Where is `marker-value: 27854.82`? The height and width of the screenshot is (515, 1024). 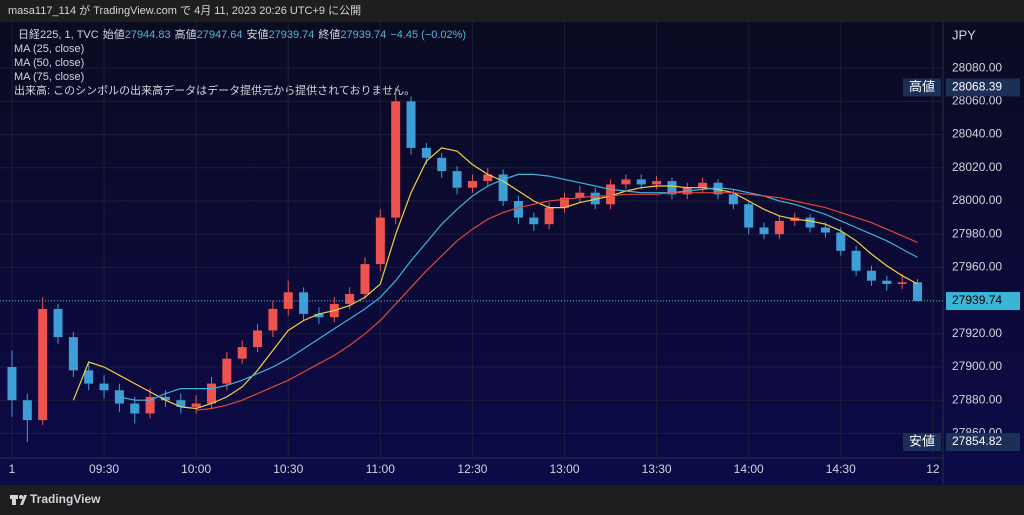
marker-value: 27854.82 is located at coordinates (977, 441).